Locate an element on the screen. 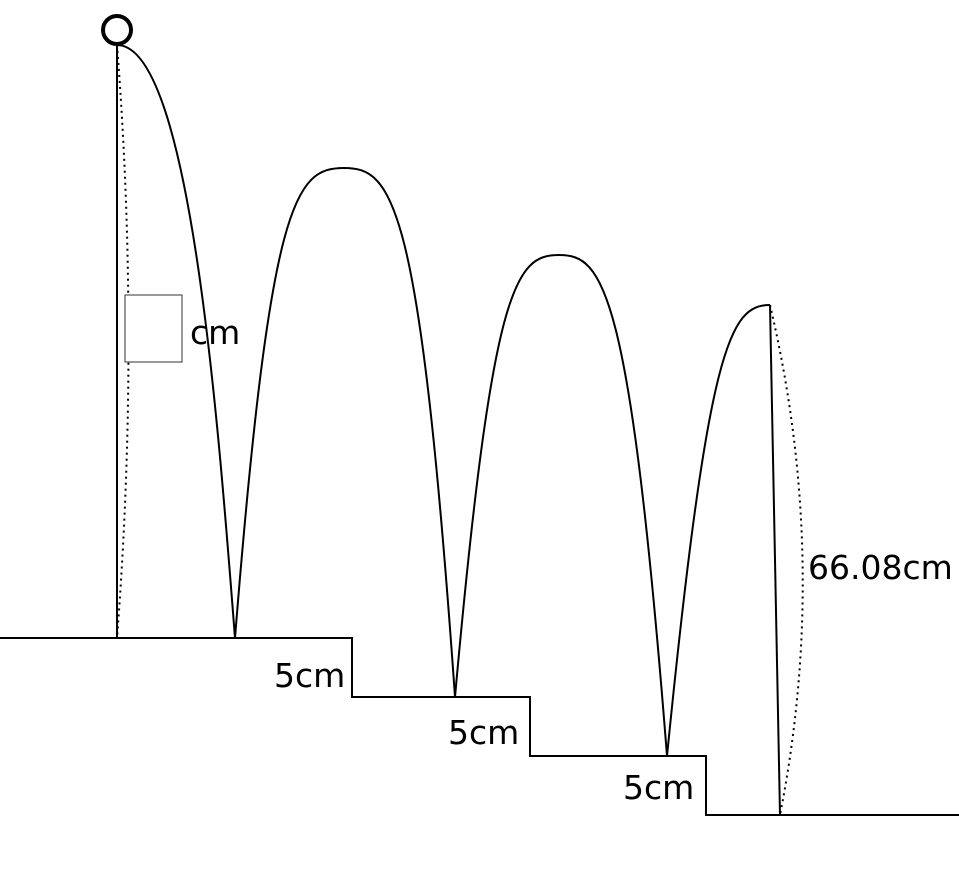 The width and height of the screenshot is (959, 890). initial-height-dotted-arc is located at coordinates (123, 341).